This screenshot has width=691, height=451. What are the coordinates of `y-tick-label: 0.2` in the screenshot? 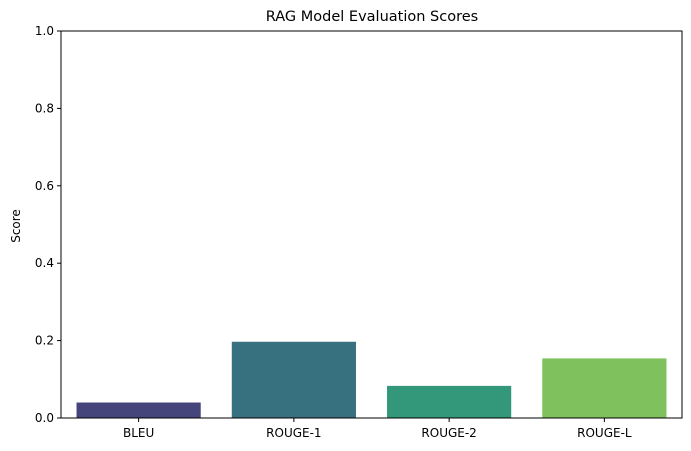 It's located at (44, 341).